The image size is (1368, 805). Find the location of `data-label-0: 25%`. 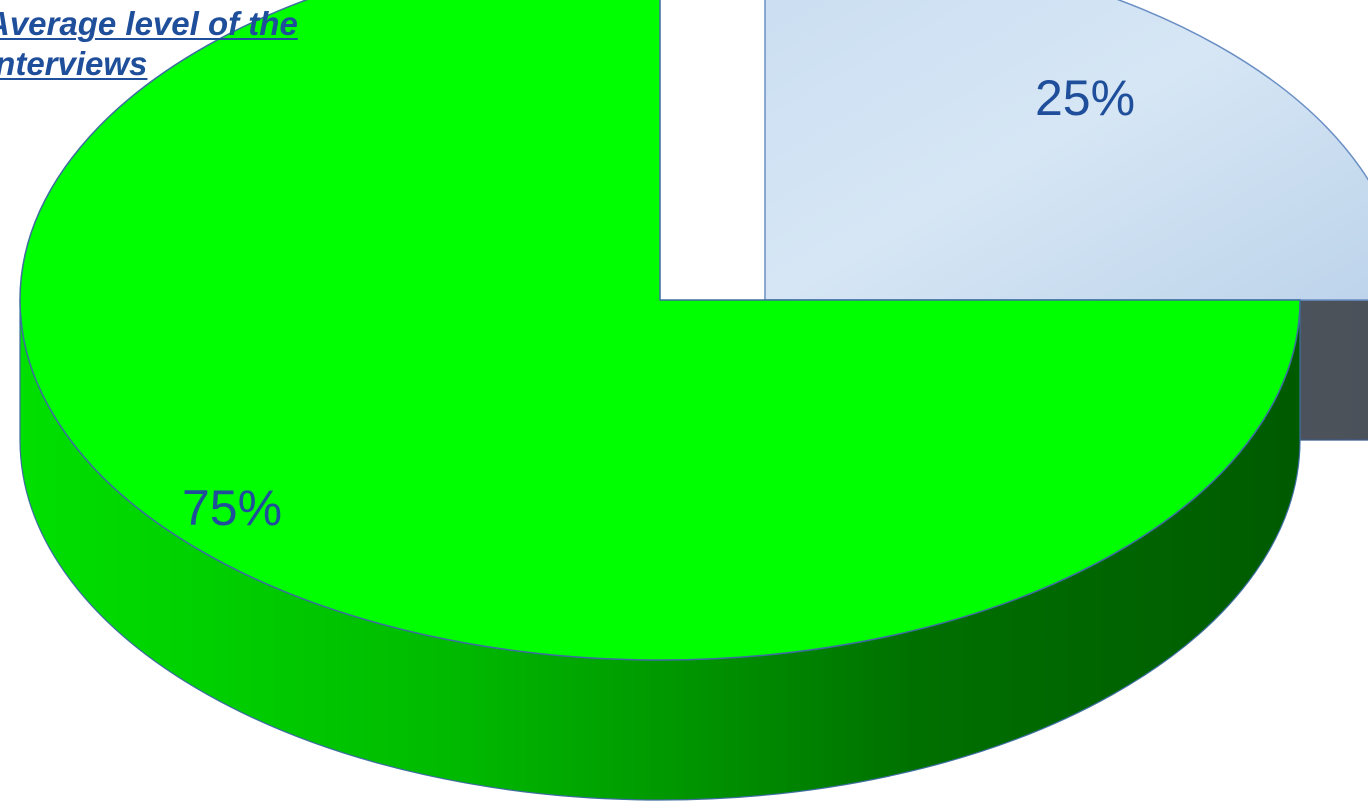

data-label-0: 25% is located at coordinates (1085, 98).